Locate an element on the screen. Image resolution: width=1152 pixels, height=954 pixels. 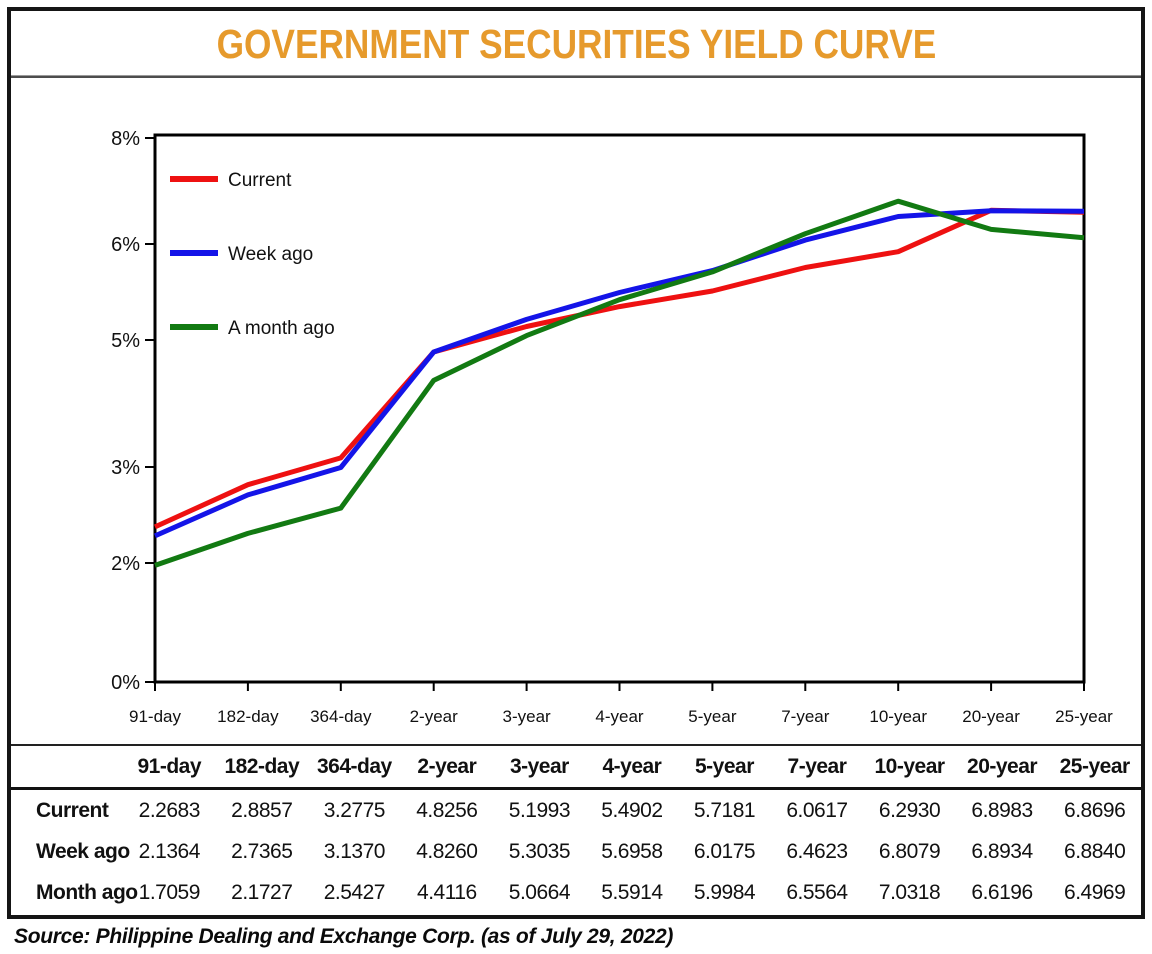
table-cell: 5.4902 is located at coordinates (632, 810).